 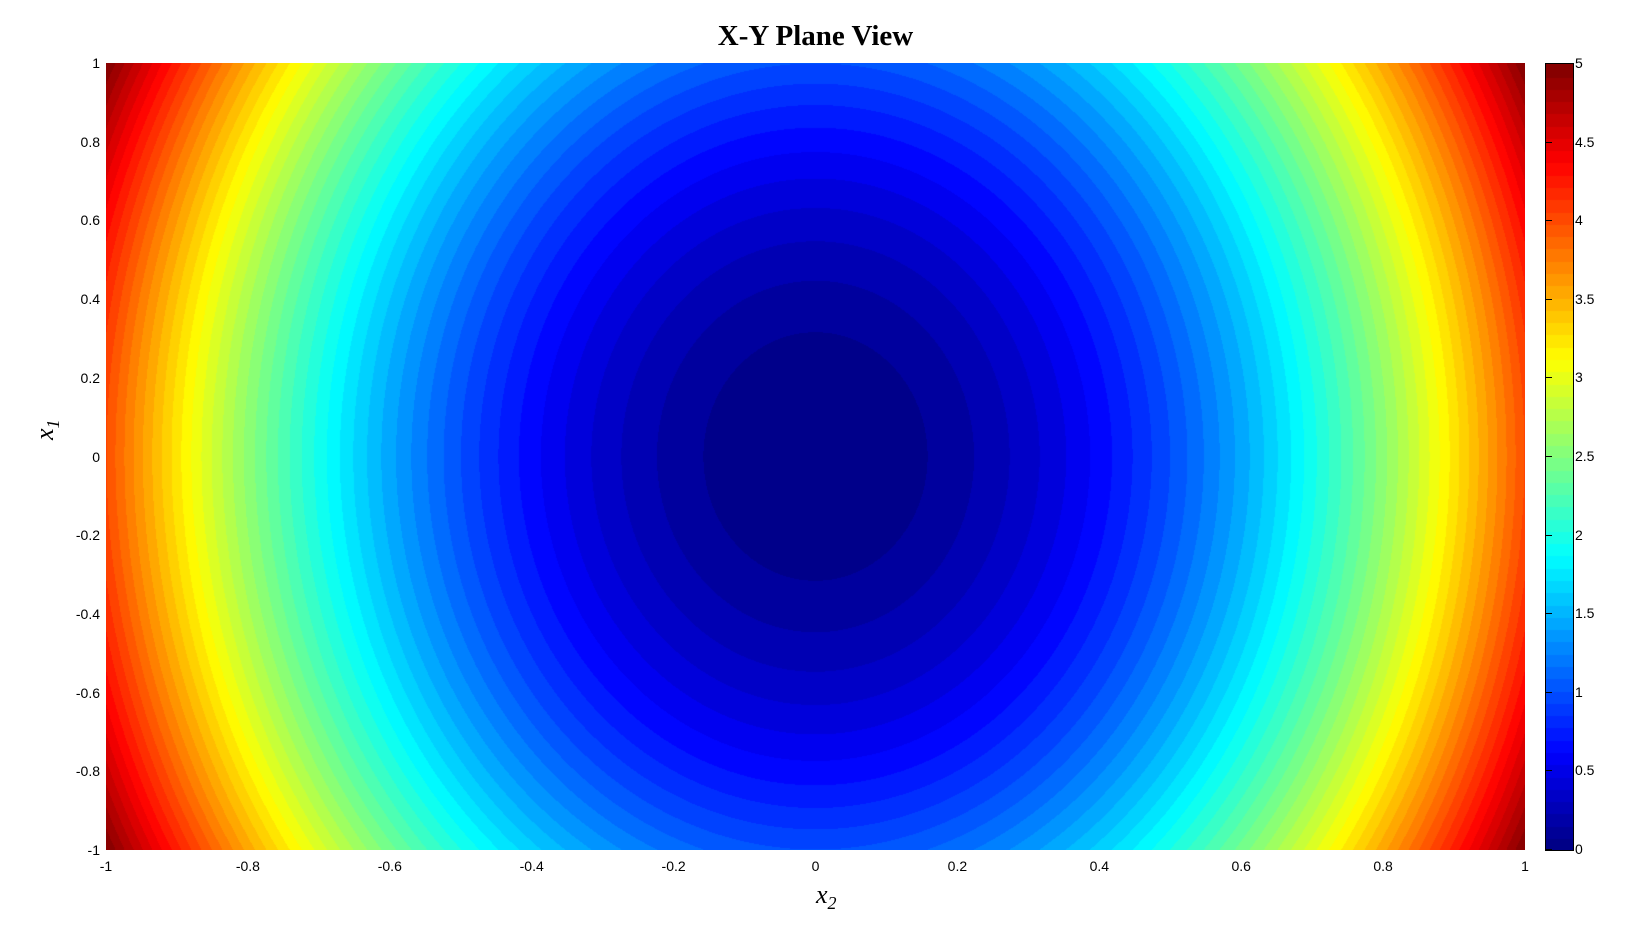 What do you see at coordinates (90, 220) in the screenshot?
I see `y-tick-label: 0.6` at bounding box center [90, 220].